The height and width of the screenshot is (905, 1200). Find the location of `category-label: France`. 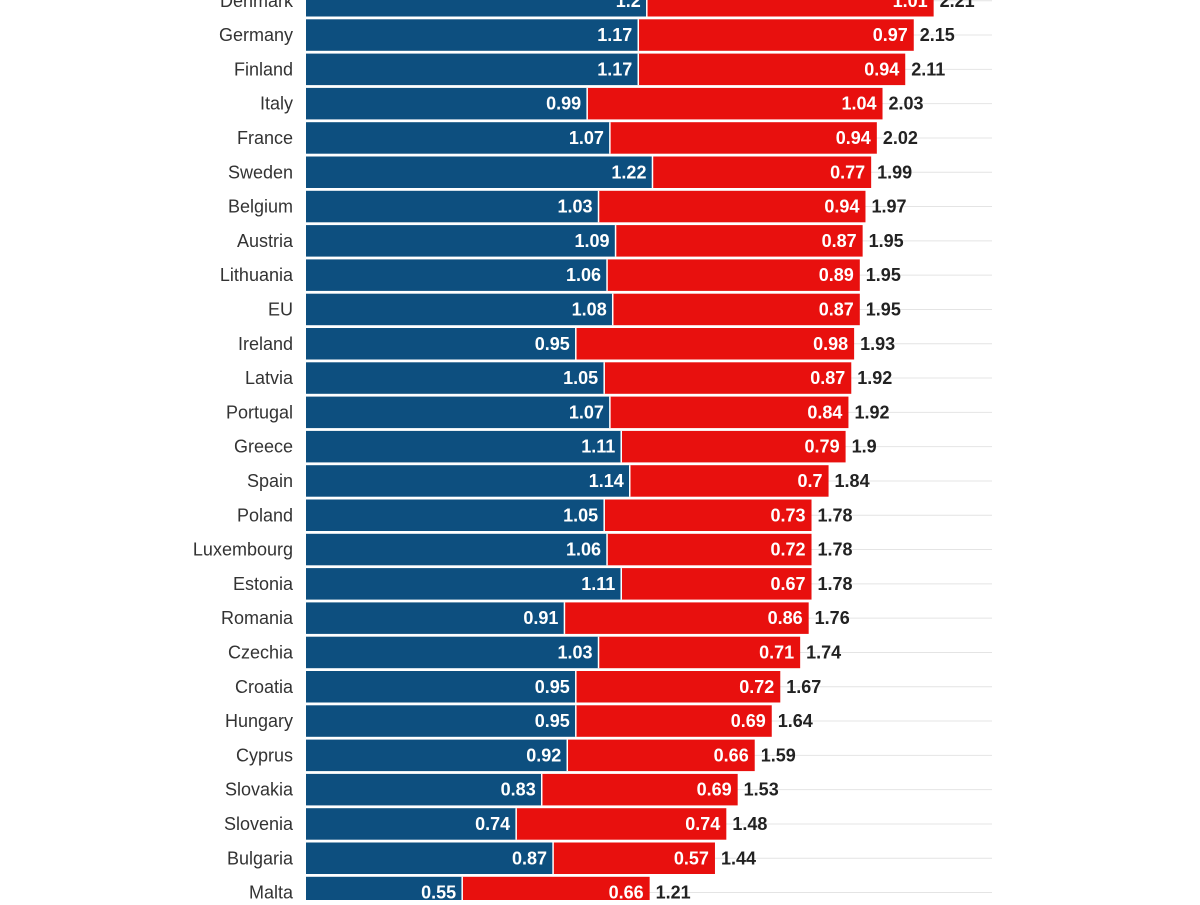

category-label: France is located at coordinates (265, 138).